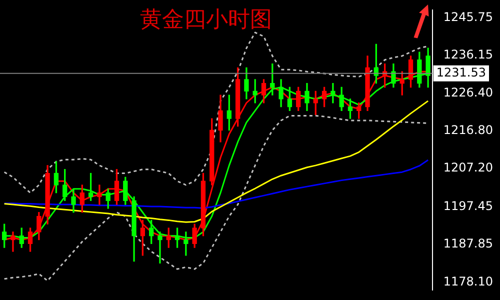 This screenshot has width=500, height=300. What do you see at coordinates (468, 243) in the screenshot?
I see `y-tick-label: 1187.85` at bounding box center [468, 243].